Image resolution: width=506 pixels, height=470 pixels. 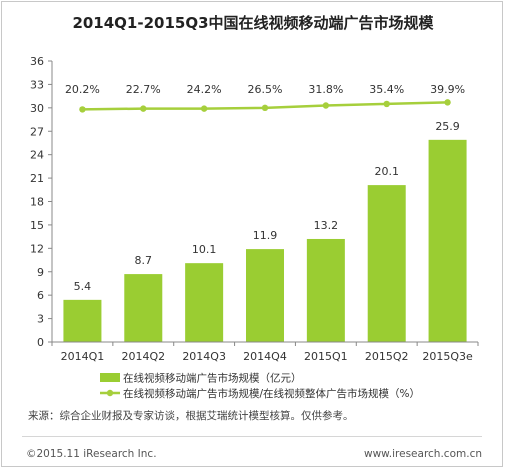 I want to click on y-tick-label: 30, so click(x=37, y=108).